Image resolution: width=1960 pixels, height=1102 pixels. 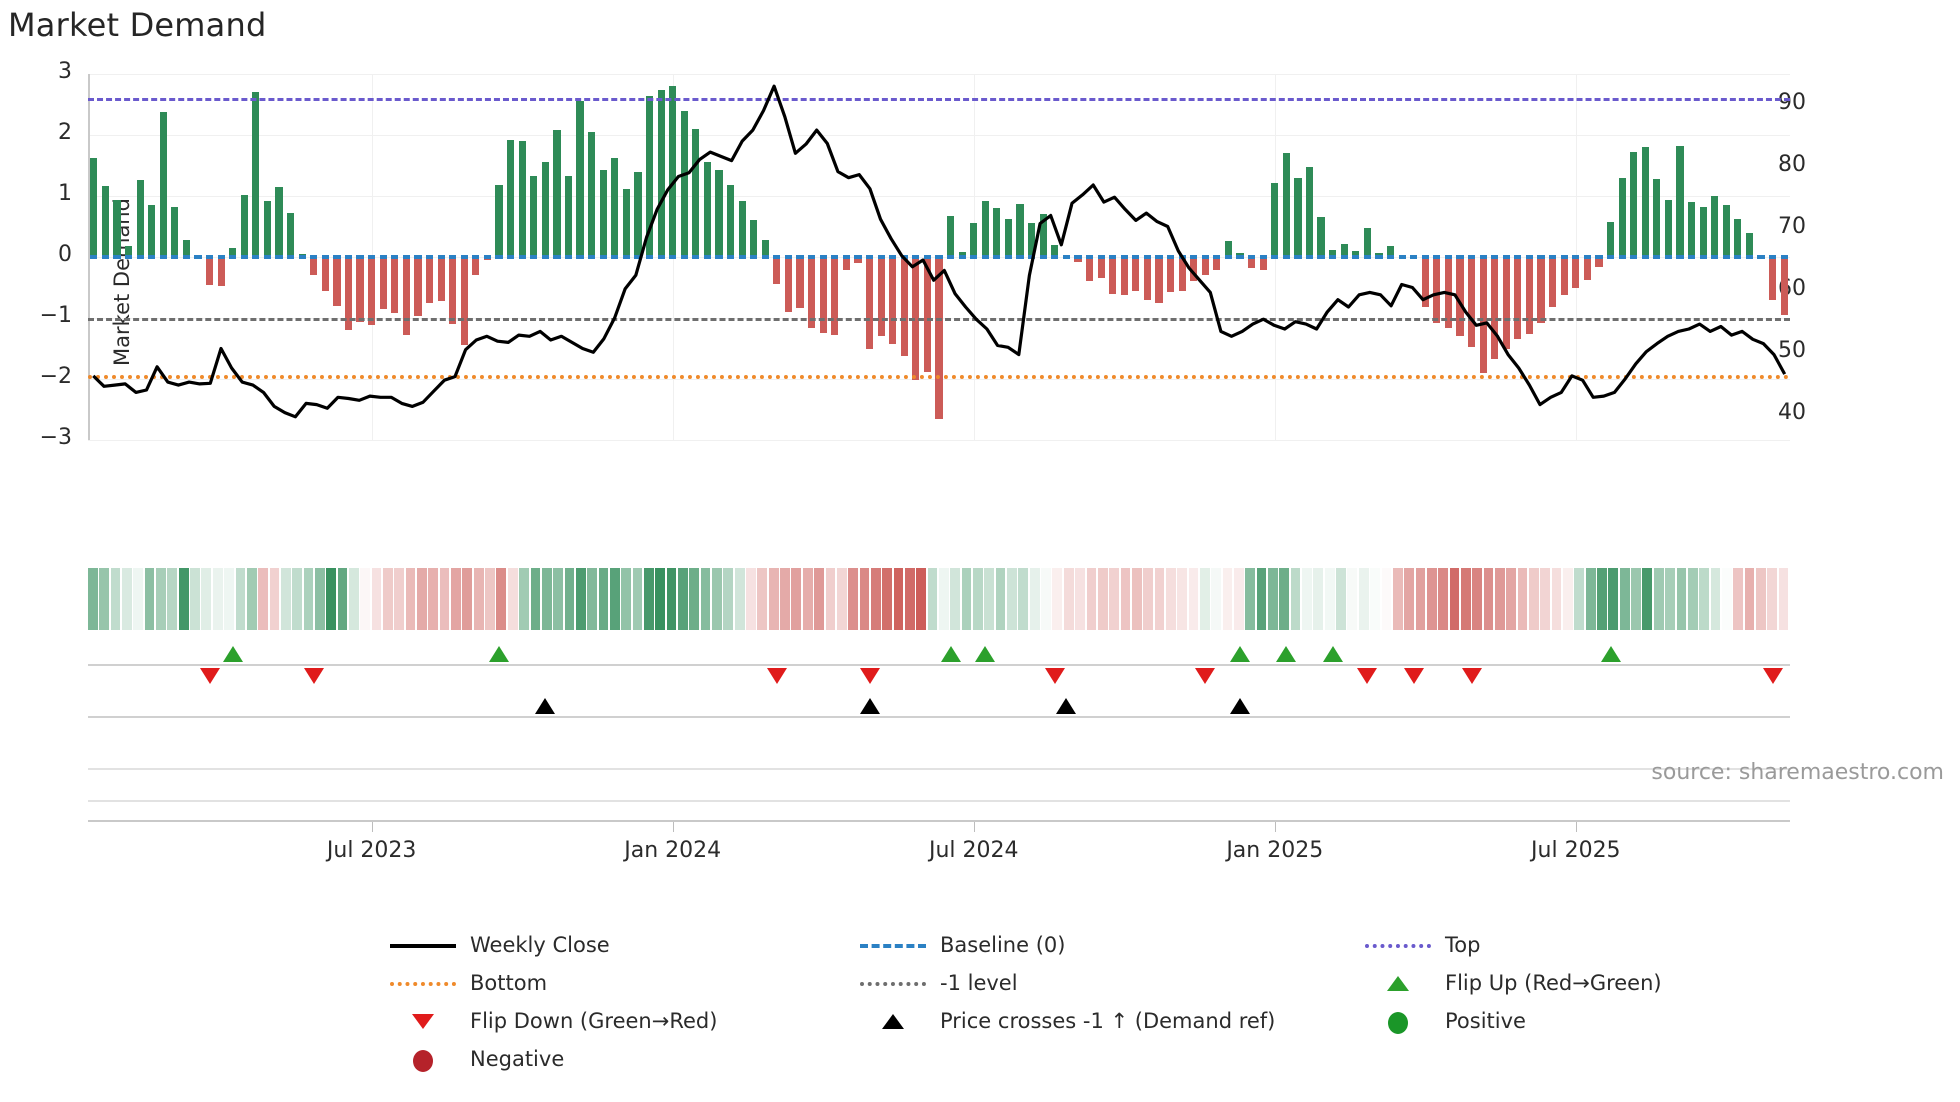 What do you see at coordinates (1485, 1021) in the screenshot?
I see `legend-label: Positive` at bounding box center [1485, 1021].